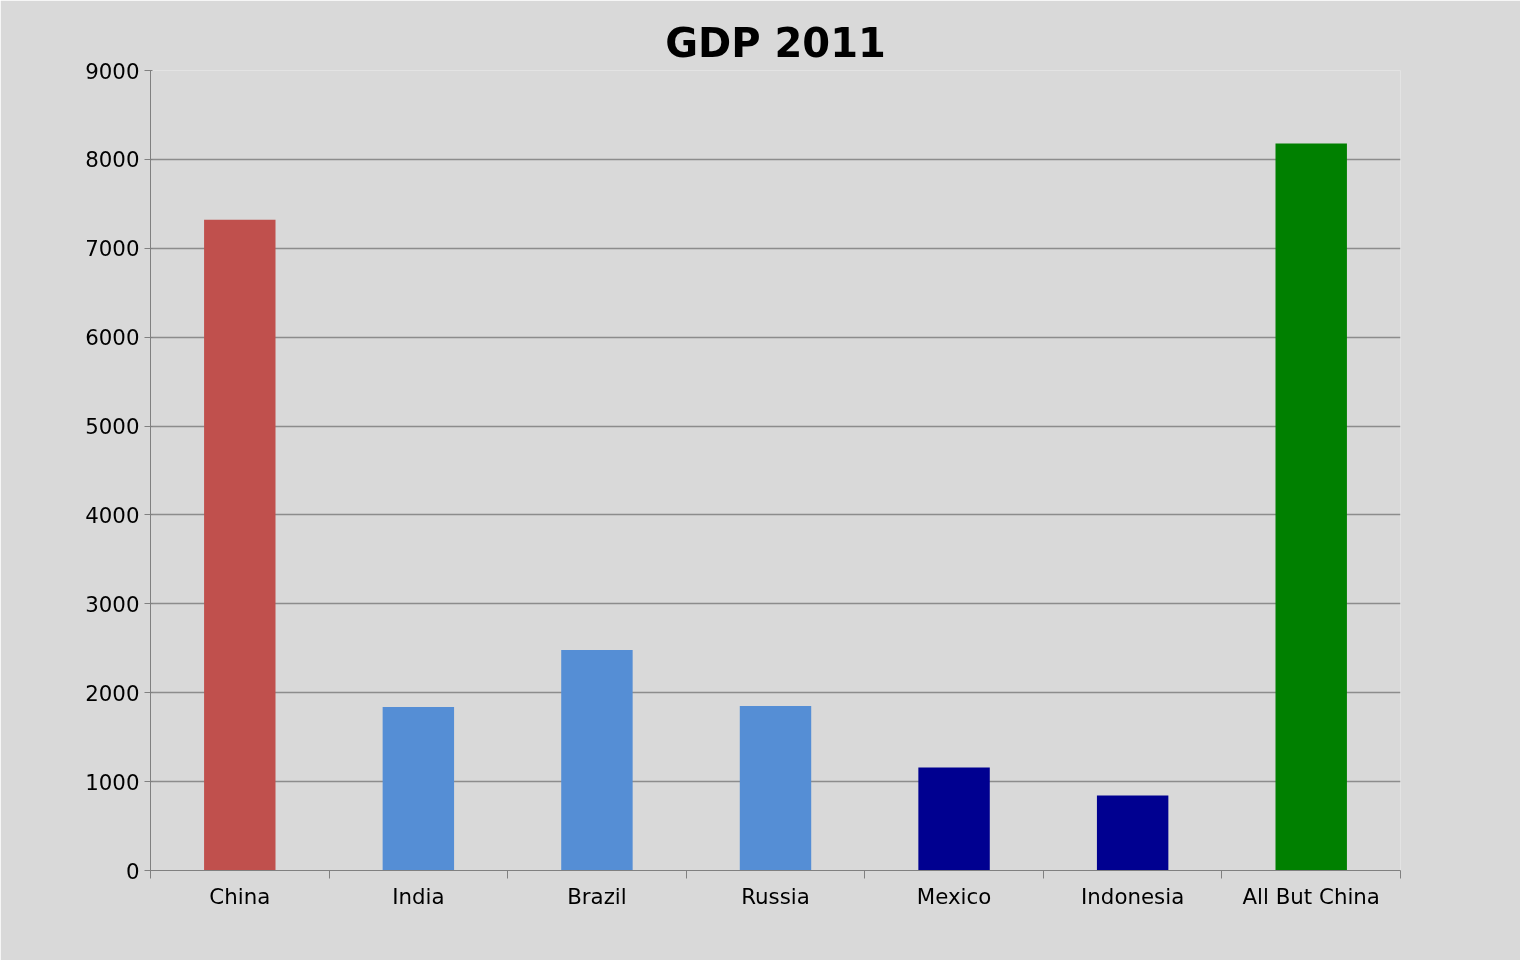 This screenshot has width=1534, height=974. What do you see at coordinates (954, 896) in the screenshot?
I see `x-tick-label: Mexico` at bounding box center [954, 896].